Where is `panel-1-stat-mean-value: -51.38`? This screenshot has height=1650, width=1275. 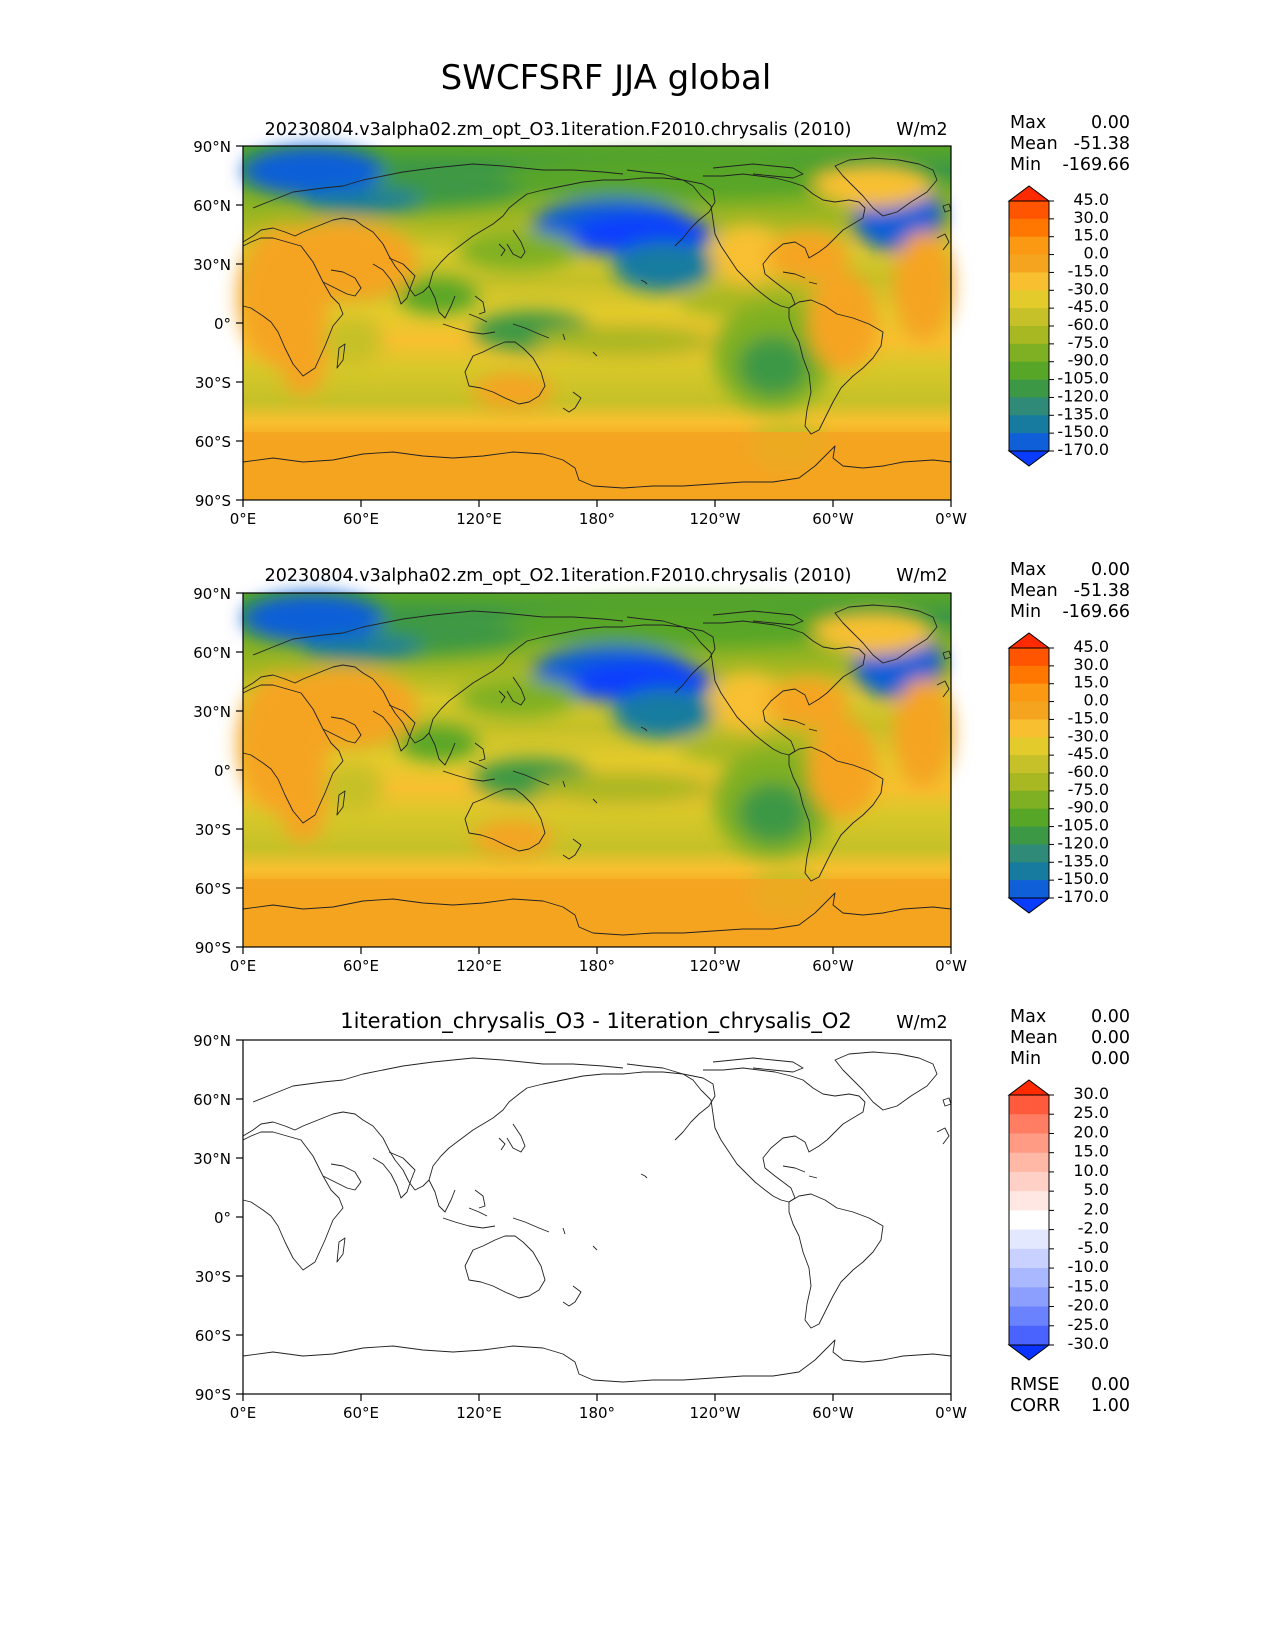
panel-1-stat-mean-value: -51.38 is located at coordinates (1102, 144).